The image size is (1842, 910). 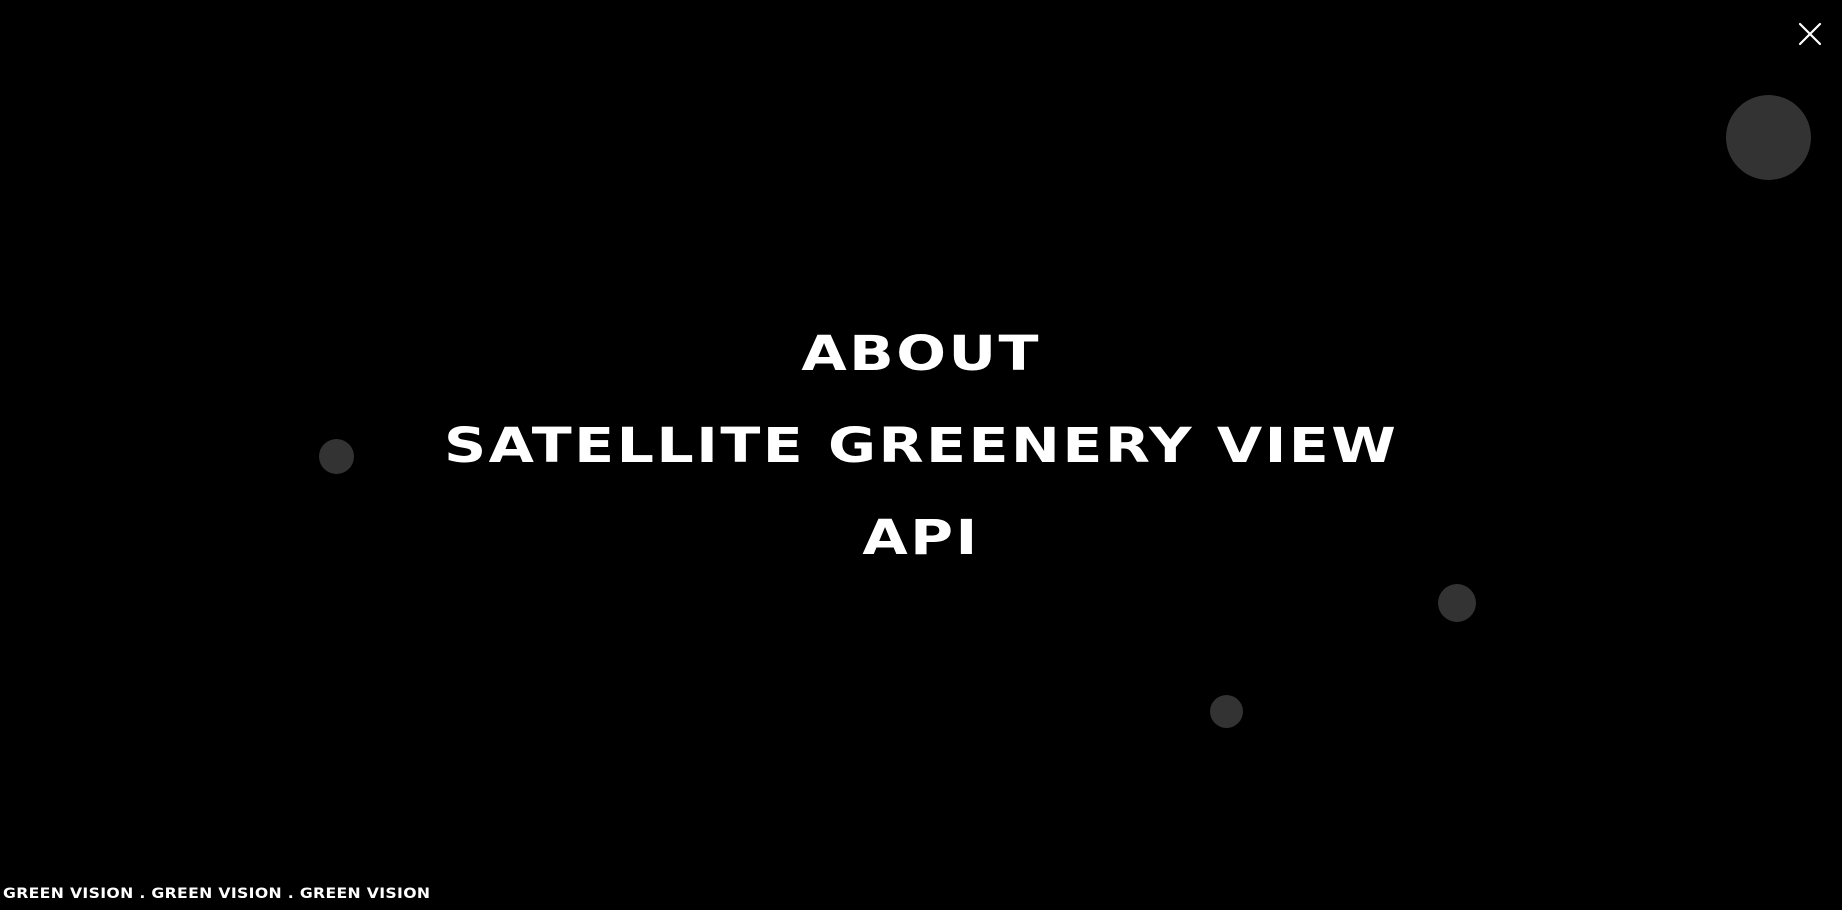 What do you see at coordinates (921, 354) in the screenshot?
I see `menu-item-about: ABOUT` at bounding box center [921, 354].